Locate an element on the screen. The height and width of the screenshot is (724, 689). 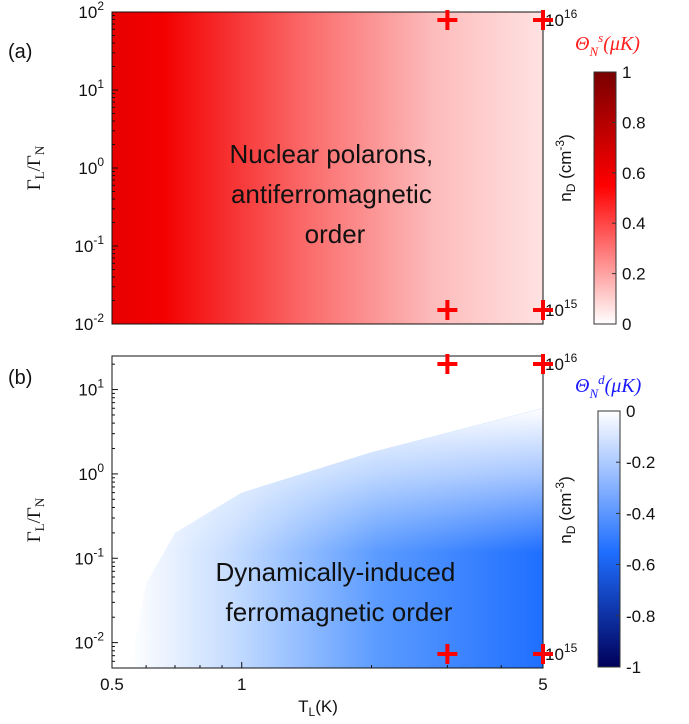
panel-label-b: (b) is located at coordinates (20, 378).